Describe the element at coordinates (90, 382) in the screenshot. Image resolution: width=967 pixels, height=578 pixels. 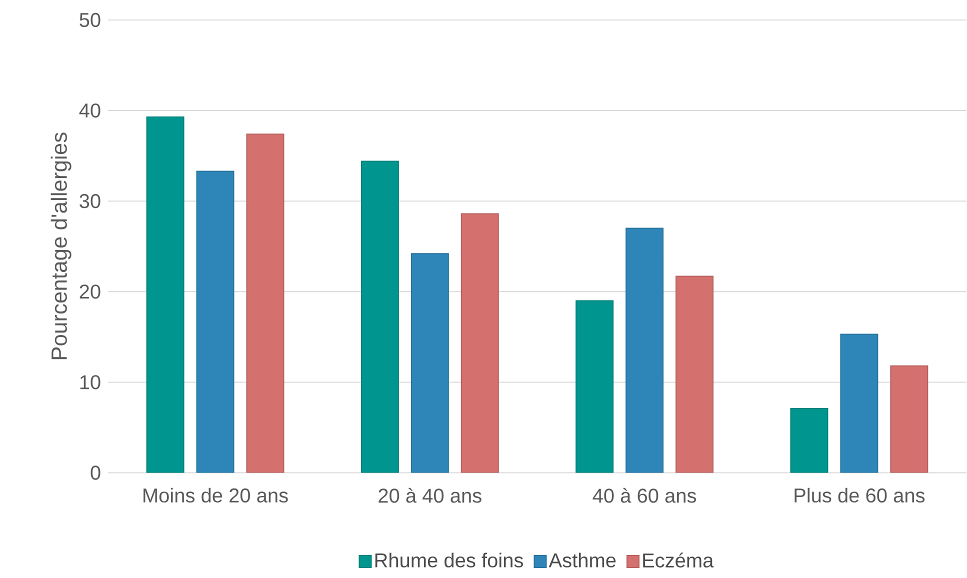
I see `y-tick-label: 10` at that location.